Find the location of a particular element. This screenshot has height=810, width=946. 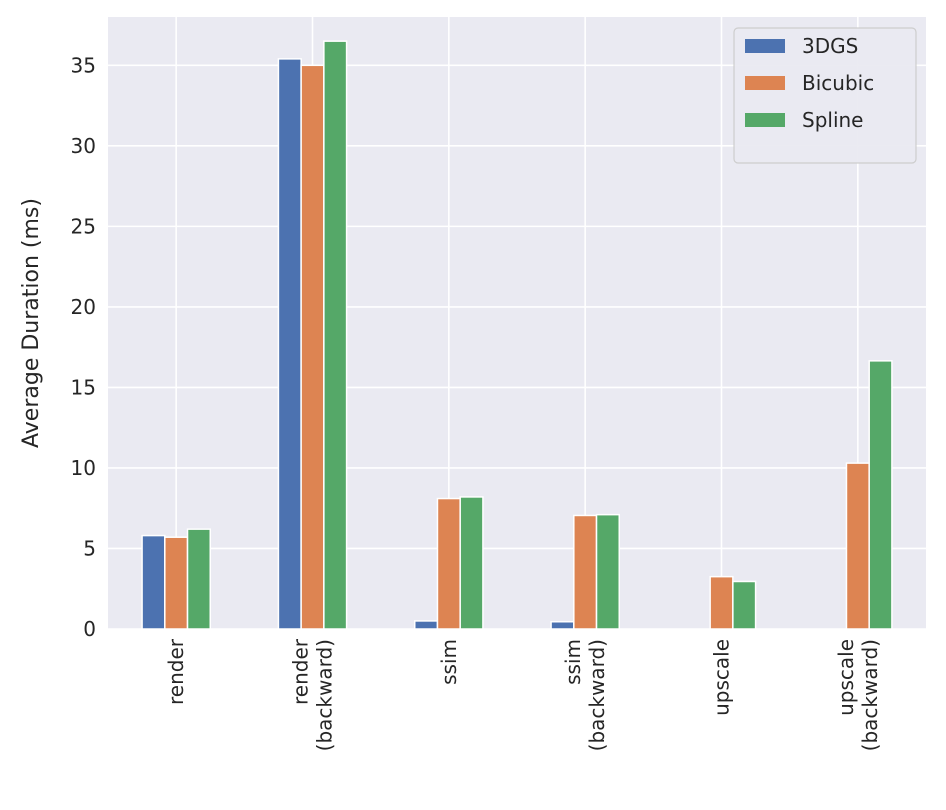

y-tick-label: 10 is located at coordinates (83, 468).